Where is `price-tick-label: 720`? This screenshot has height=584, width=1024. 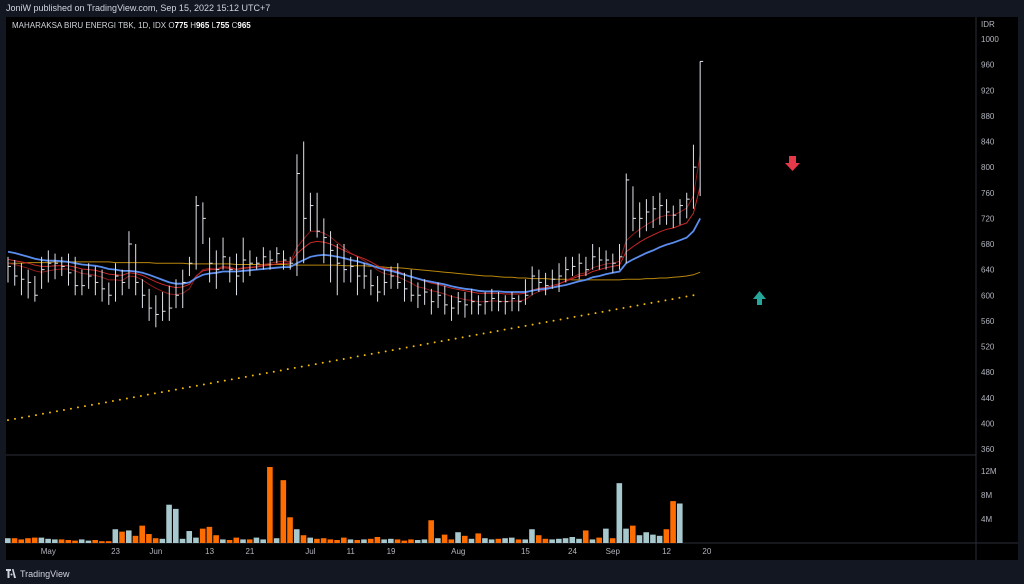 price-tick-label: 720 is located at coordinates (988, 218).